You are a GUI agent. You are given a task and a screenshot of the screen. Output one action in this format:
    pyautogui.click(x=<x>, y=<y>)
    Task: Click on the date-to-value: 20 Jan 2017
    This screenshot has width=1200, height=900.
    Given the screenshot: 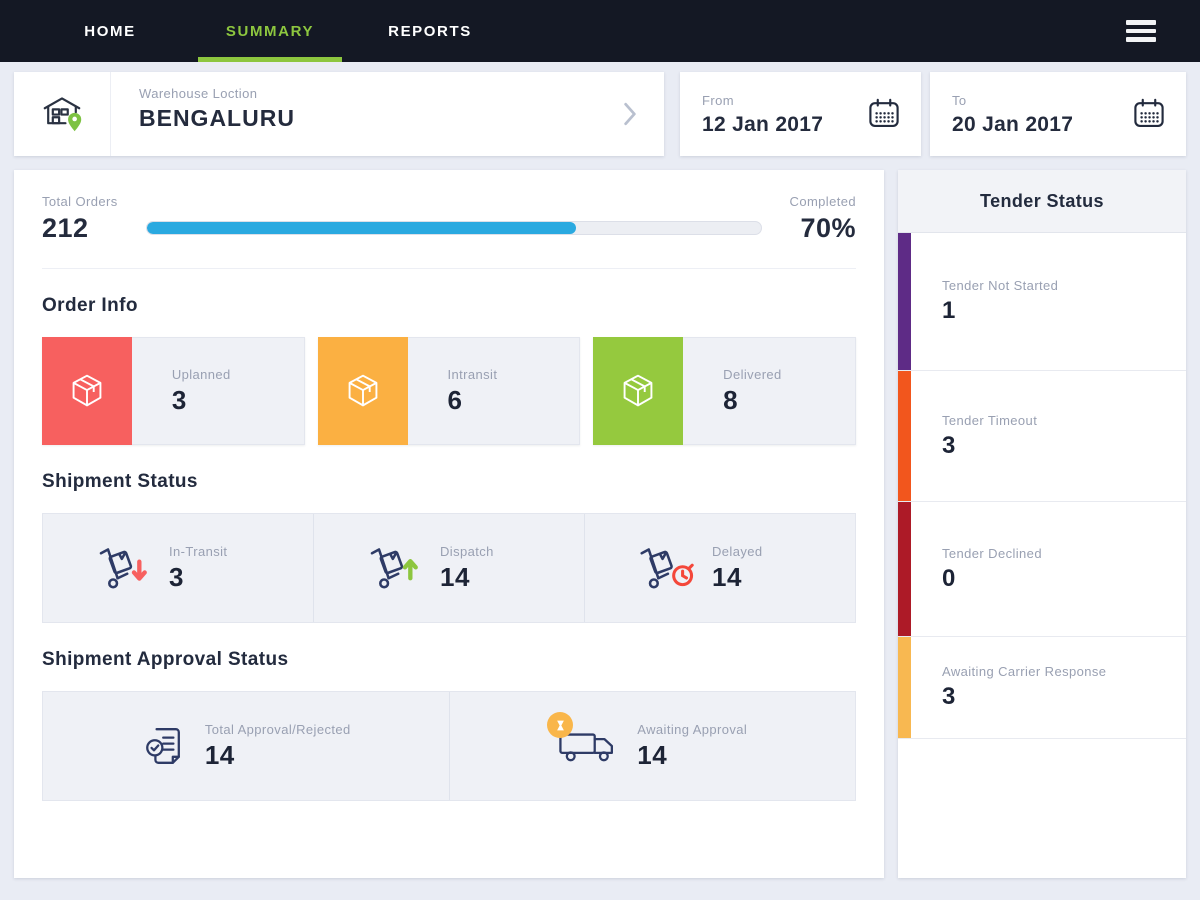 What is the action you would take?
    pyautogui.click(x=1013, y=124)
    